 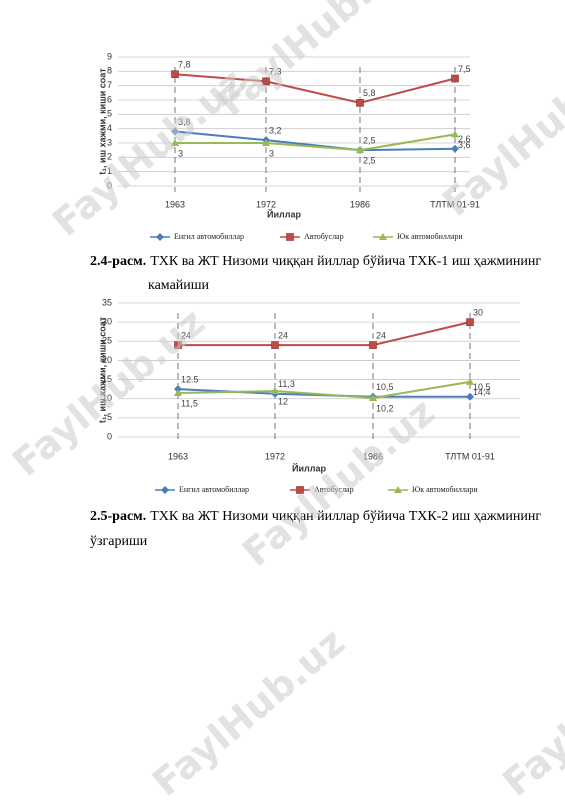 I want to click on y-tick-label: 1, so click(x=109, y=171).